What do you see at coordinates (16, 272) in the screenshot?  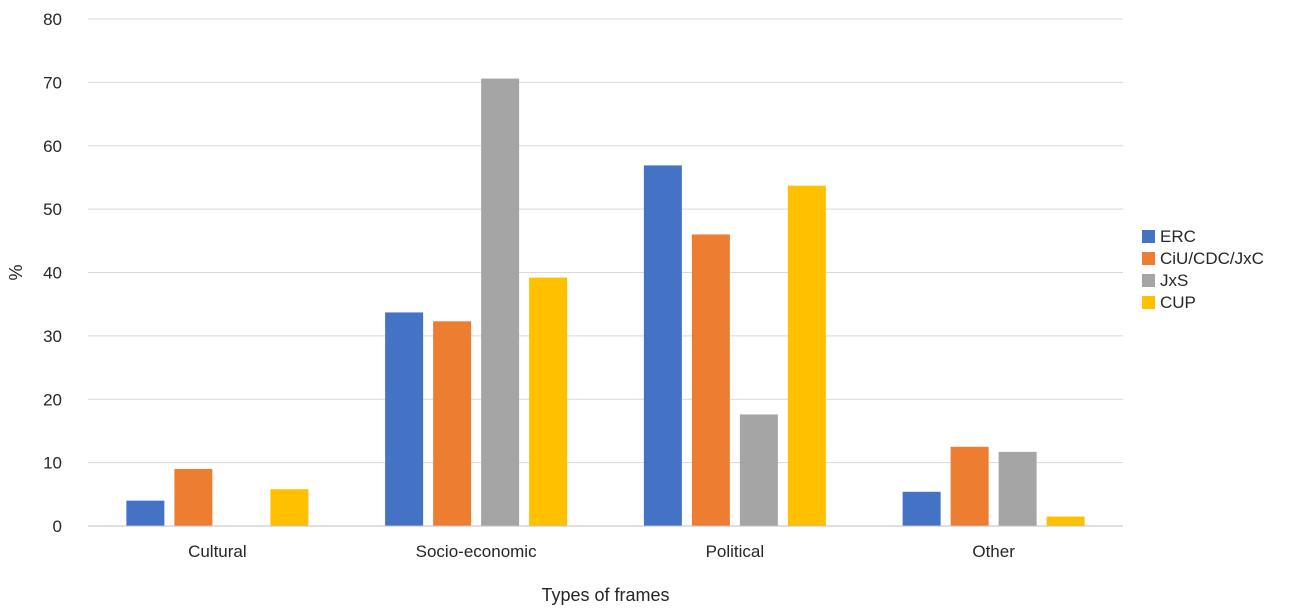 I see `y-axis-title: %` at bounding box center [16, 272].